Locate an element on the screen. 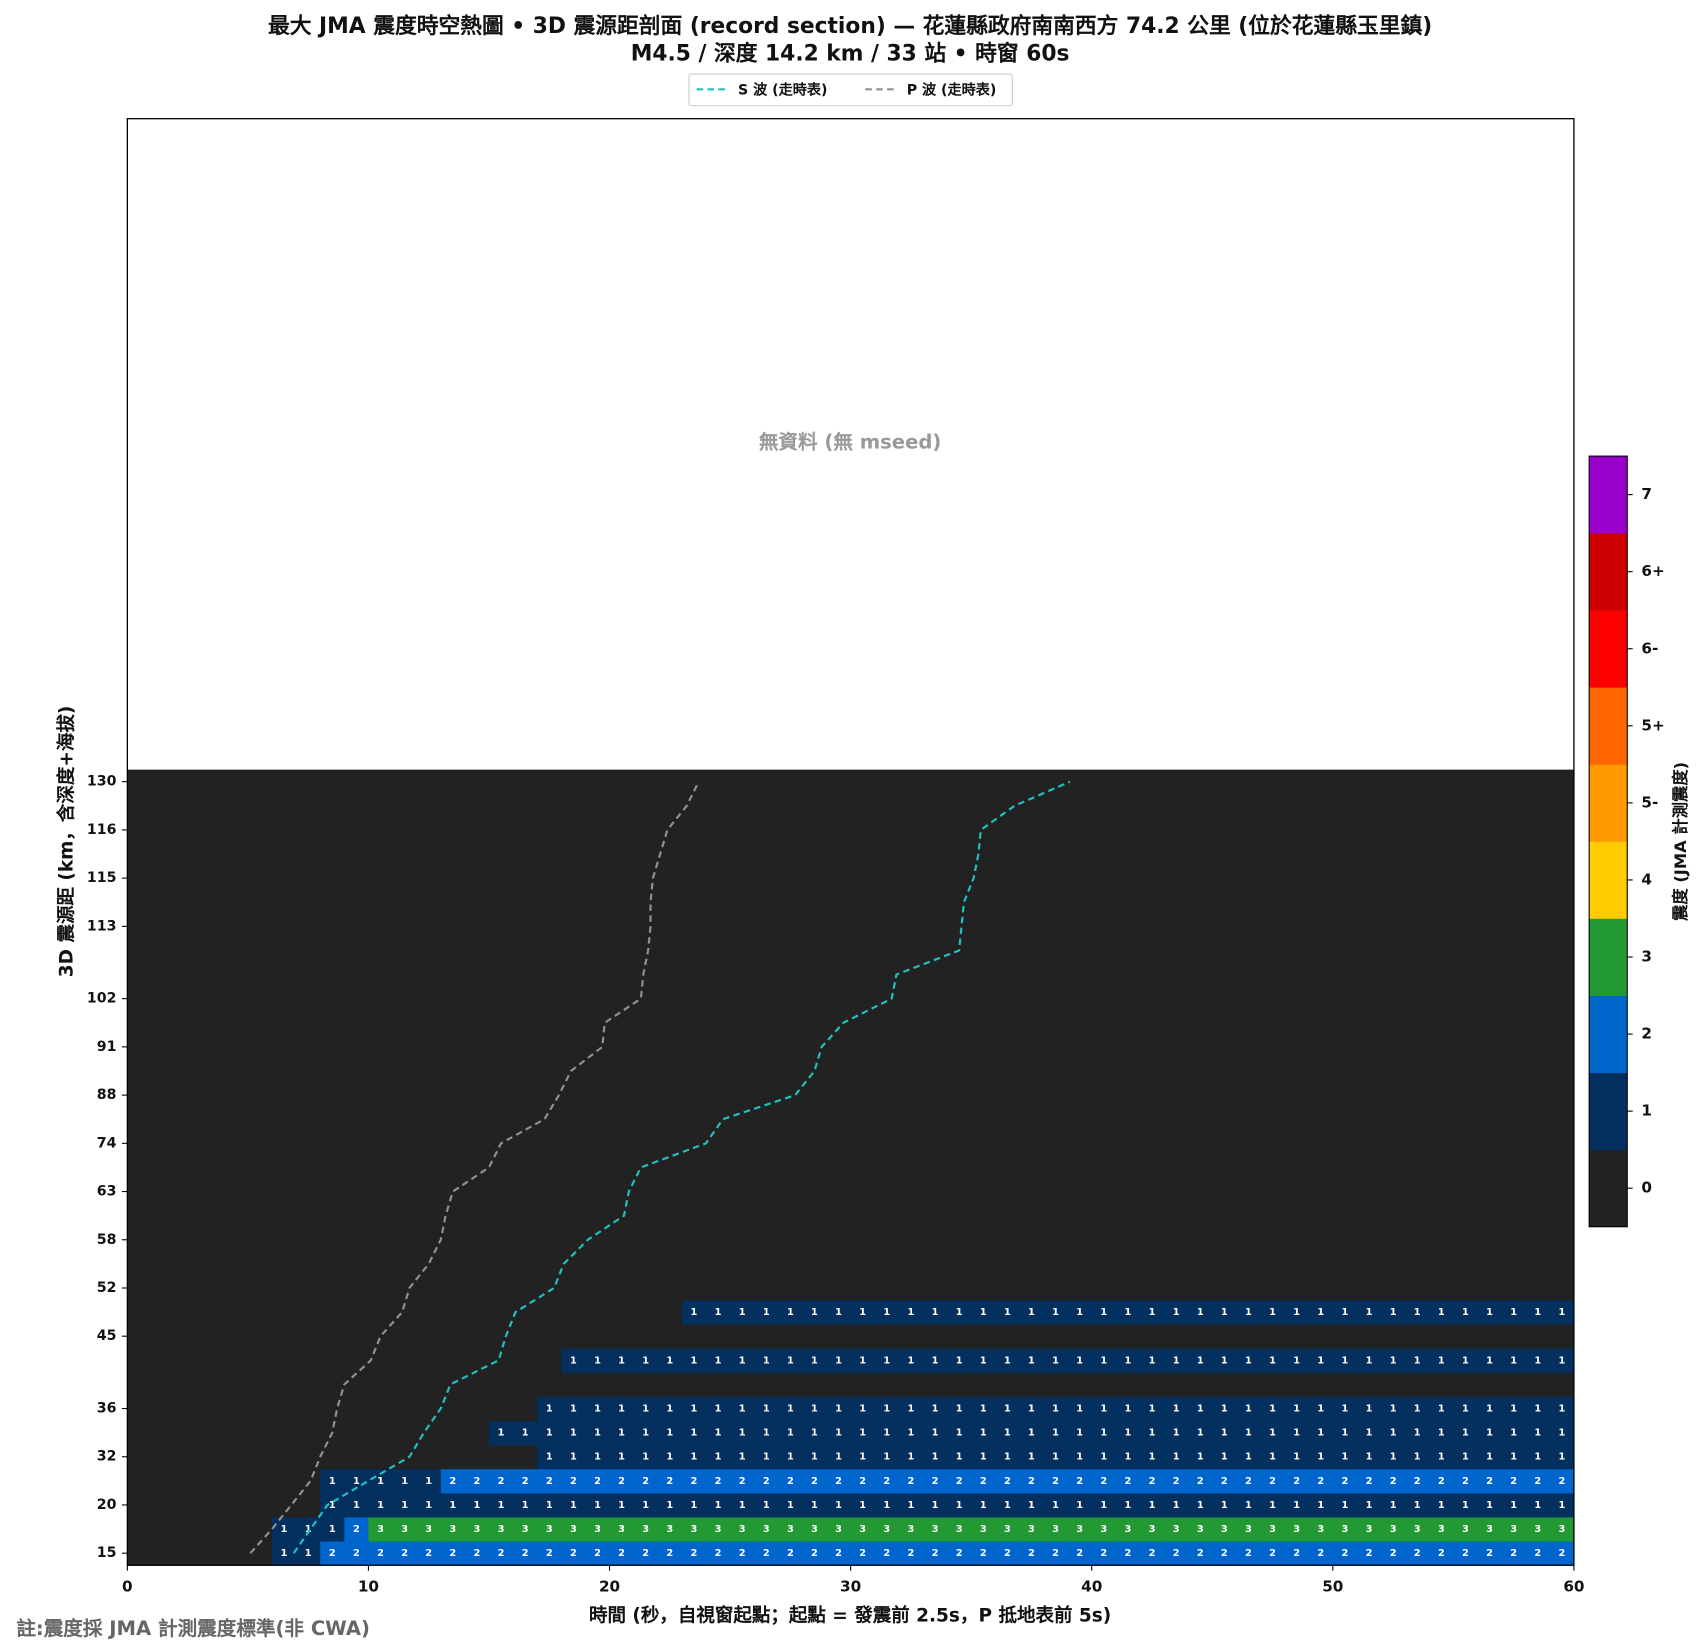 This screenshot has width=1698, height=1648. y-tick-label: 63 is located at coordinates (107, 1192).